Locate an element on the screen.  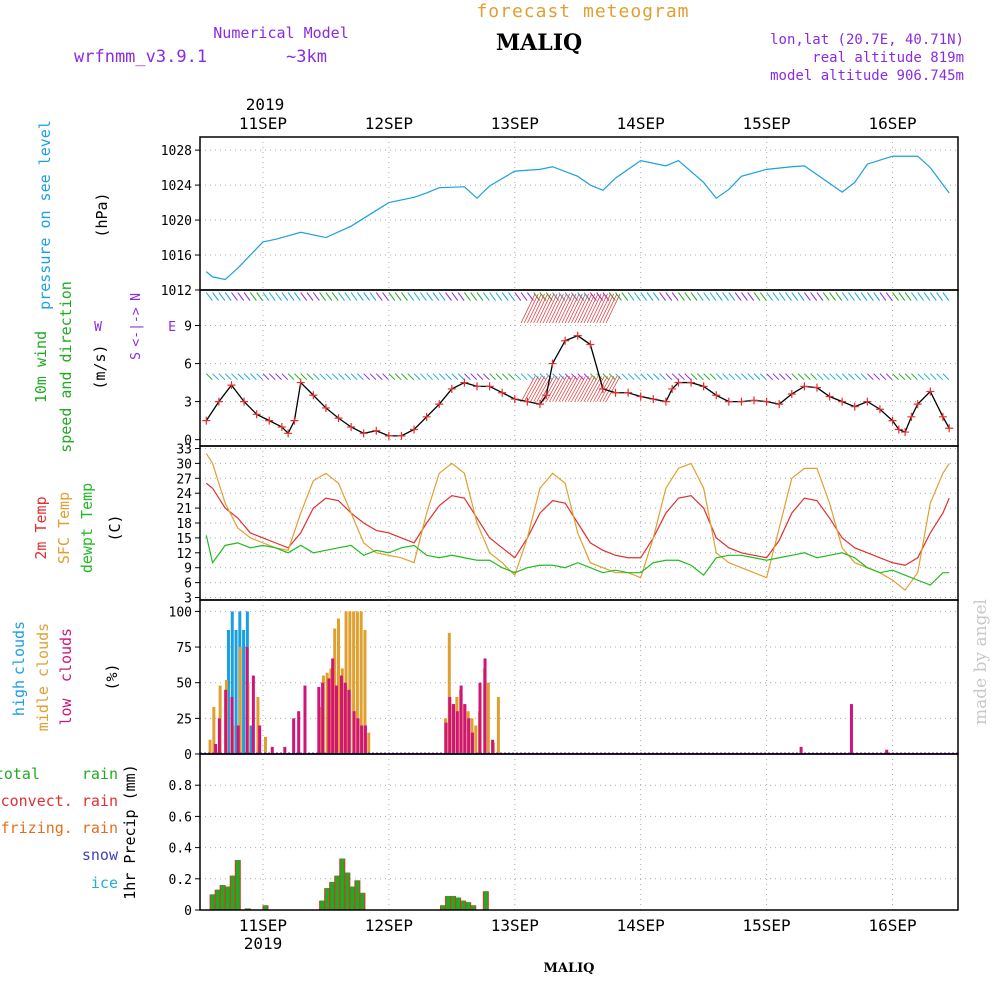
wind-unit: (m/s) is located at coordinates (100, 366).